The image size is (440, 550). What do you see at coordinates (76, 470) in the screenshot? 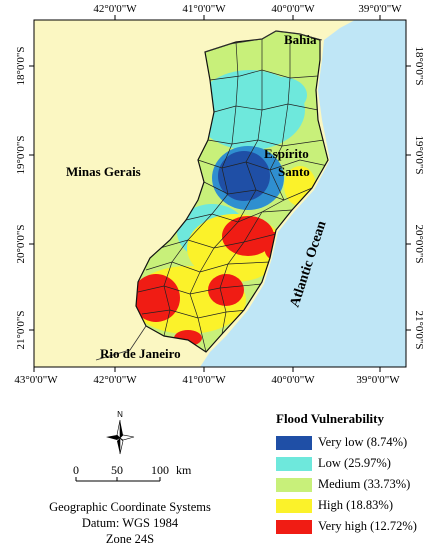
I see `scale-label-0: 0` at bounding box center [76, 470].